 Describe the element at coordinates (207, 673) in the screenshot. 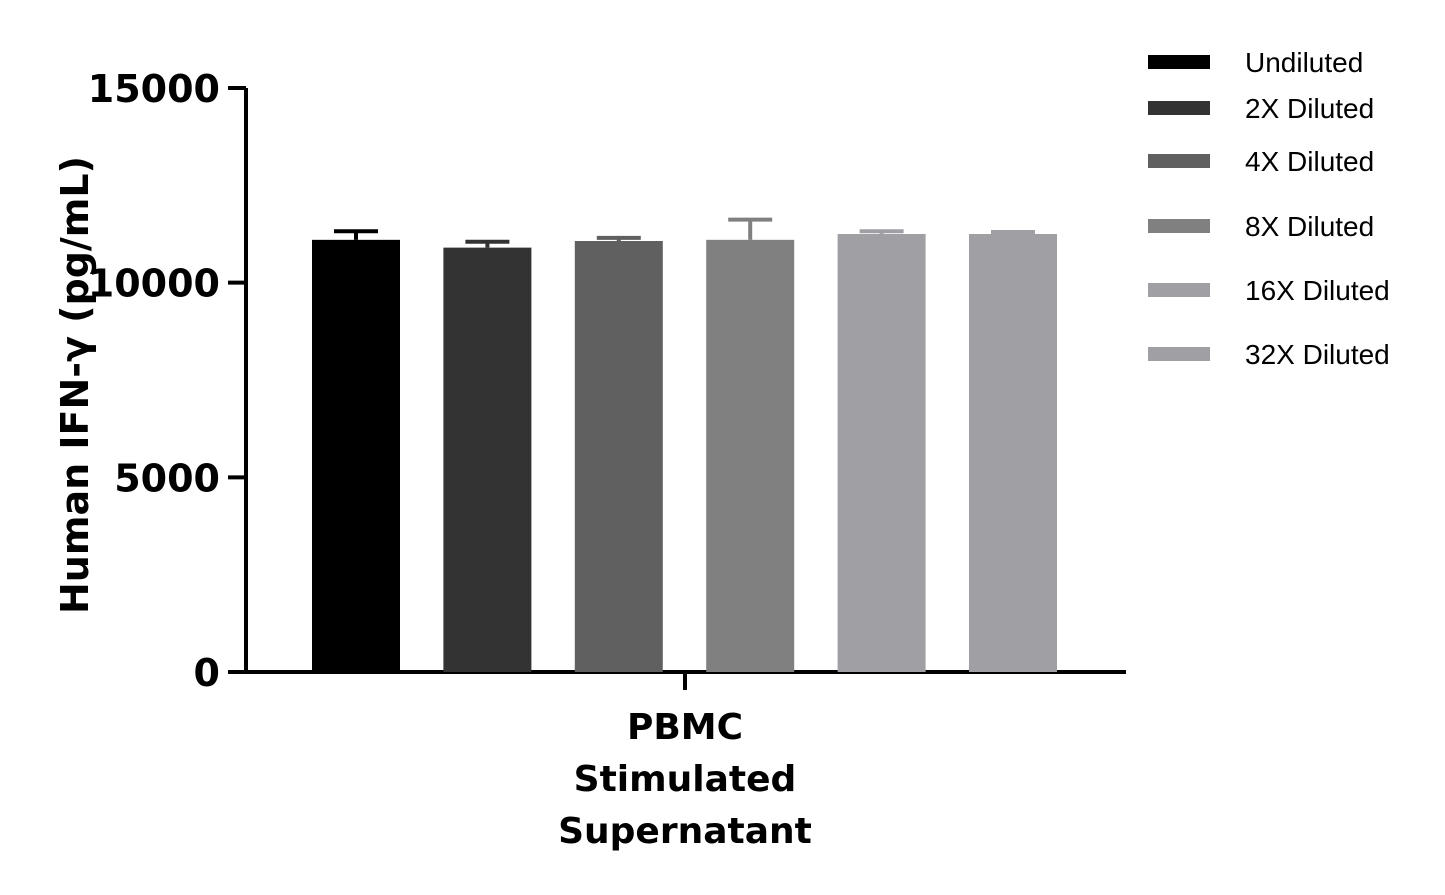

I see `y-tick-label: 0` at that location.